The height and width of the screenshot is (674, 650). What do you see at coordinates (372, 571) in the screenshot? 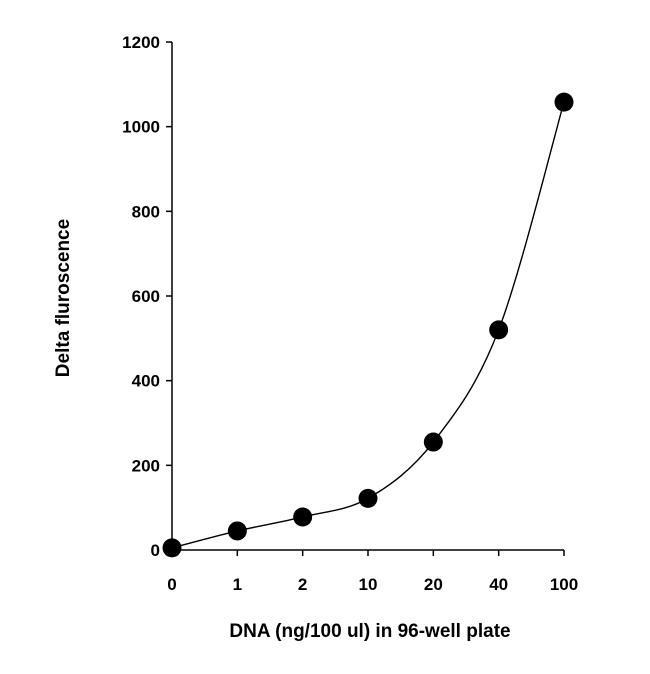
I see `x-axis: 0 1 2 10 20 40 100` at bounding box center [372, 571].